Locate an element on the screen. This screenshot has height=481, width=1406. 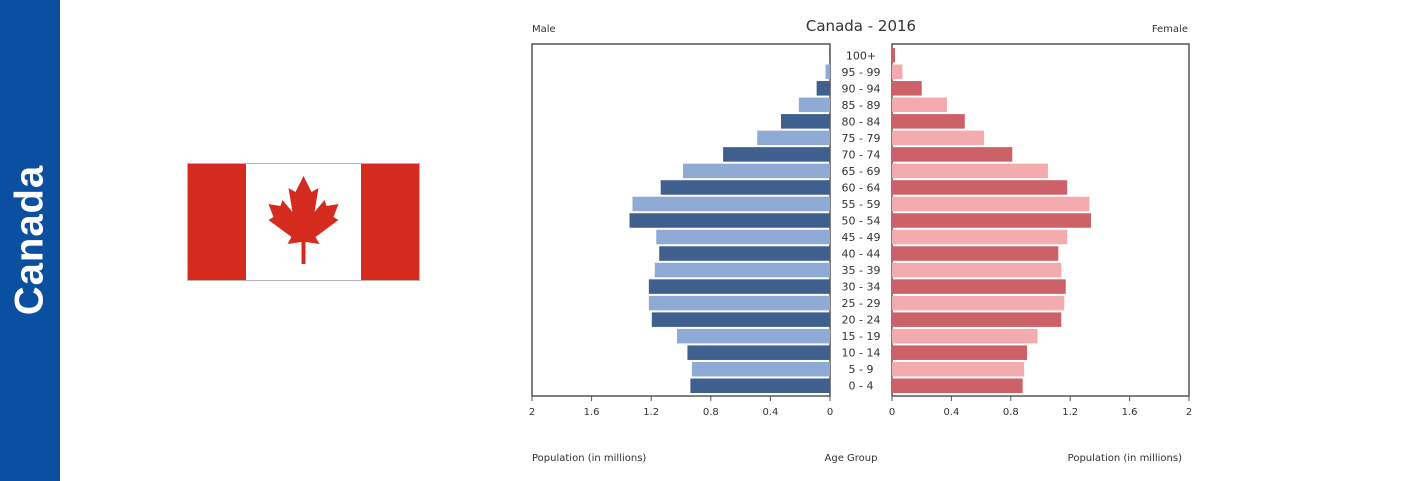
chart-title: Canada - 2016 is located at coordinates (861, 26).